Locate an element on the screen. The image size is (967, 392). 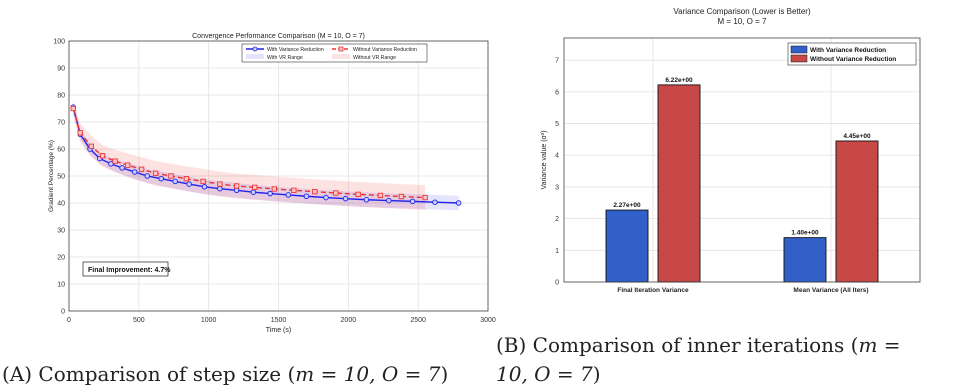
caption-b-line1: (B) Comparison of inner iterations (m = is located at coordinates (698, 345).